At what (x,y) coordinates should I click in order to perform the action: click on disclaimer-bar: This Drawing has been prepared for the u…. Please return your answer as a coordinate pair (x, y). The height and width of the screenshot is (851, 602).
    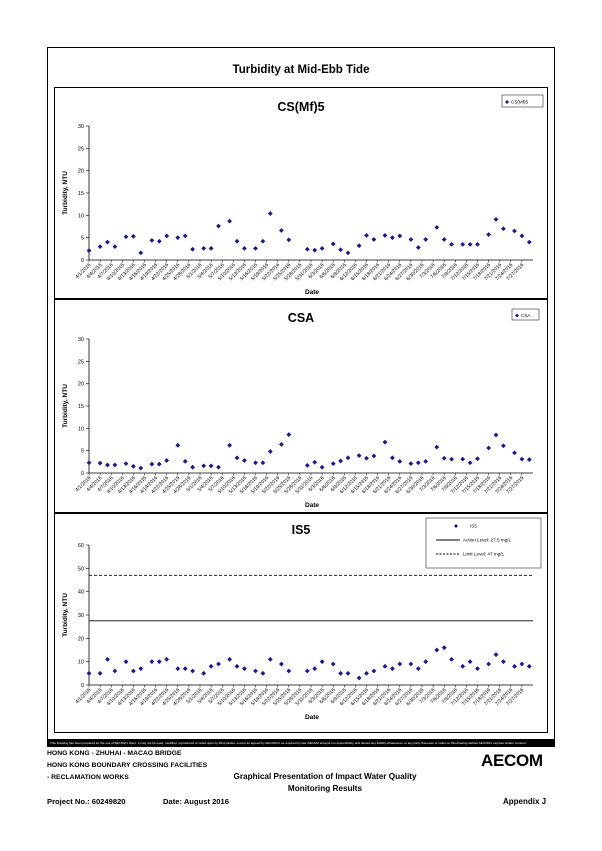
    Looking at the image, I should click on (301, 743).